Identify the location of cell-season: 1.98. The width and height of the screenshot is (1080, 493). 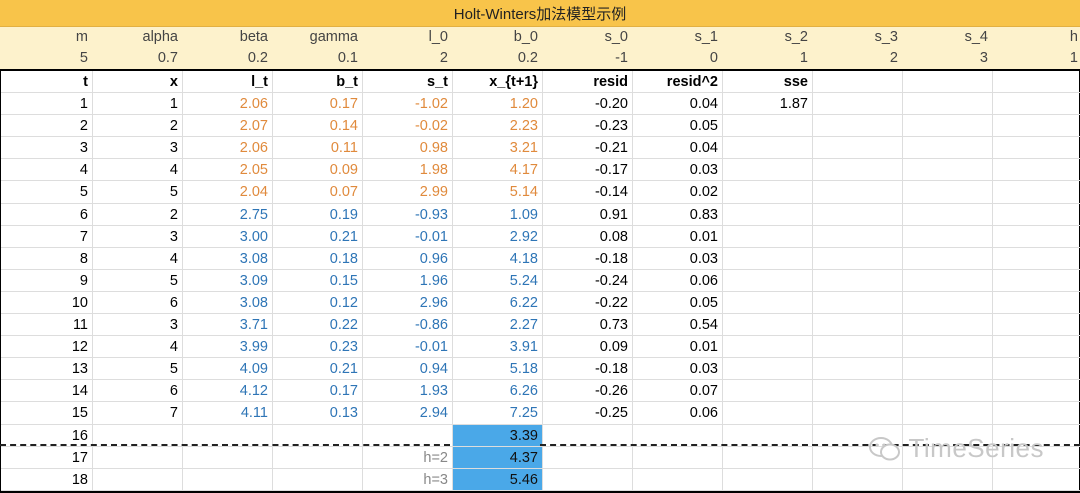
(408, 170).